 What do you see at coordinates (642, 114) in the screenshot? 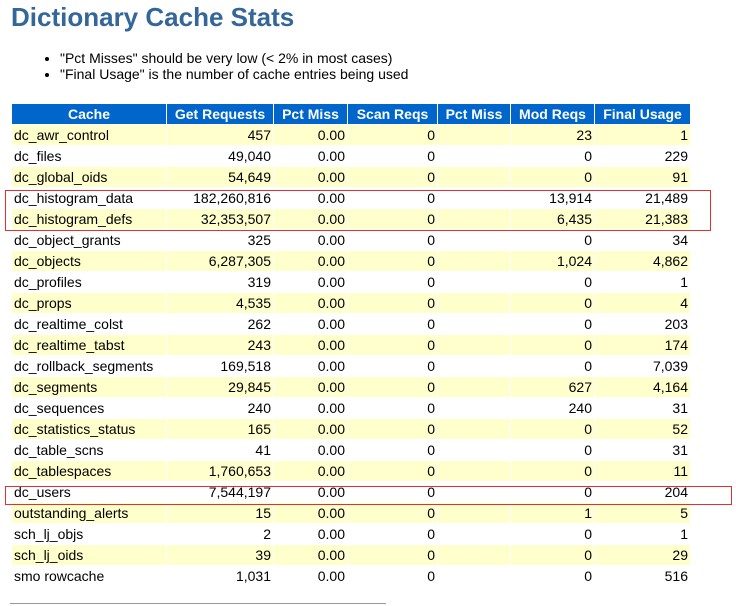
I see `column-header: Final Usage` at bounding box center [642, 114].